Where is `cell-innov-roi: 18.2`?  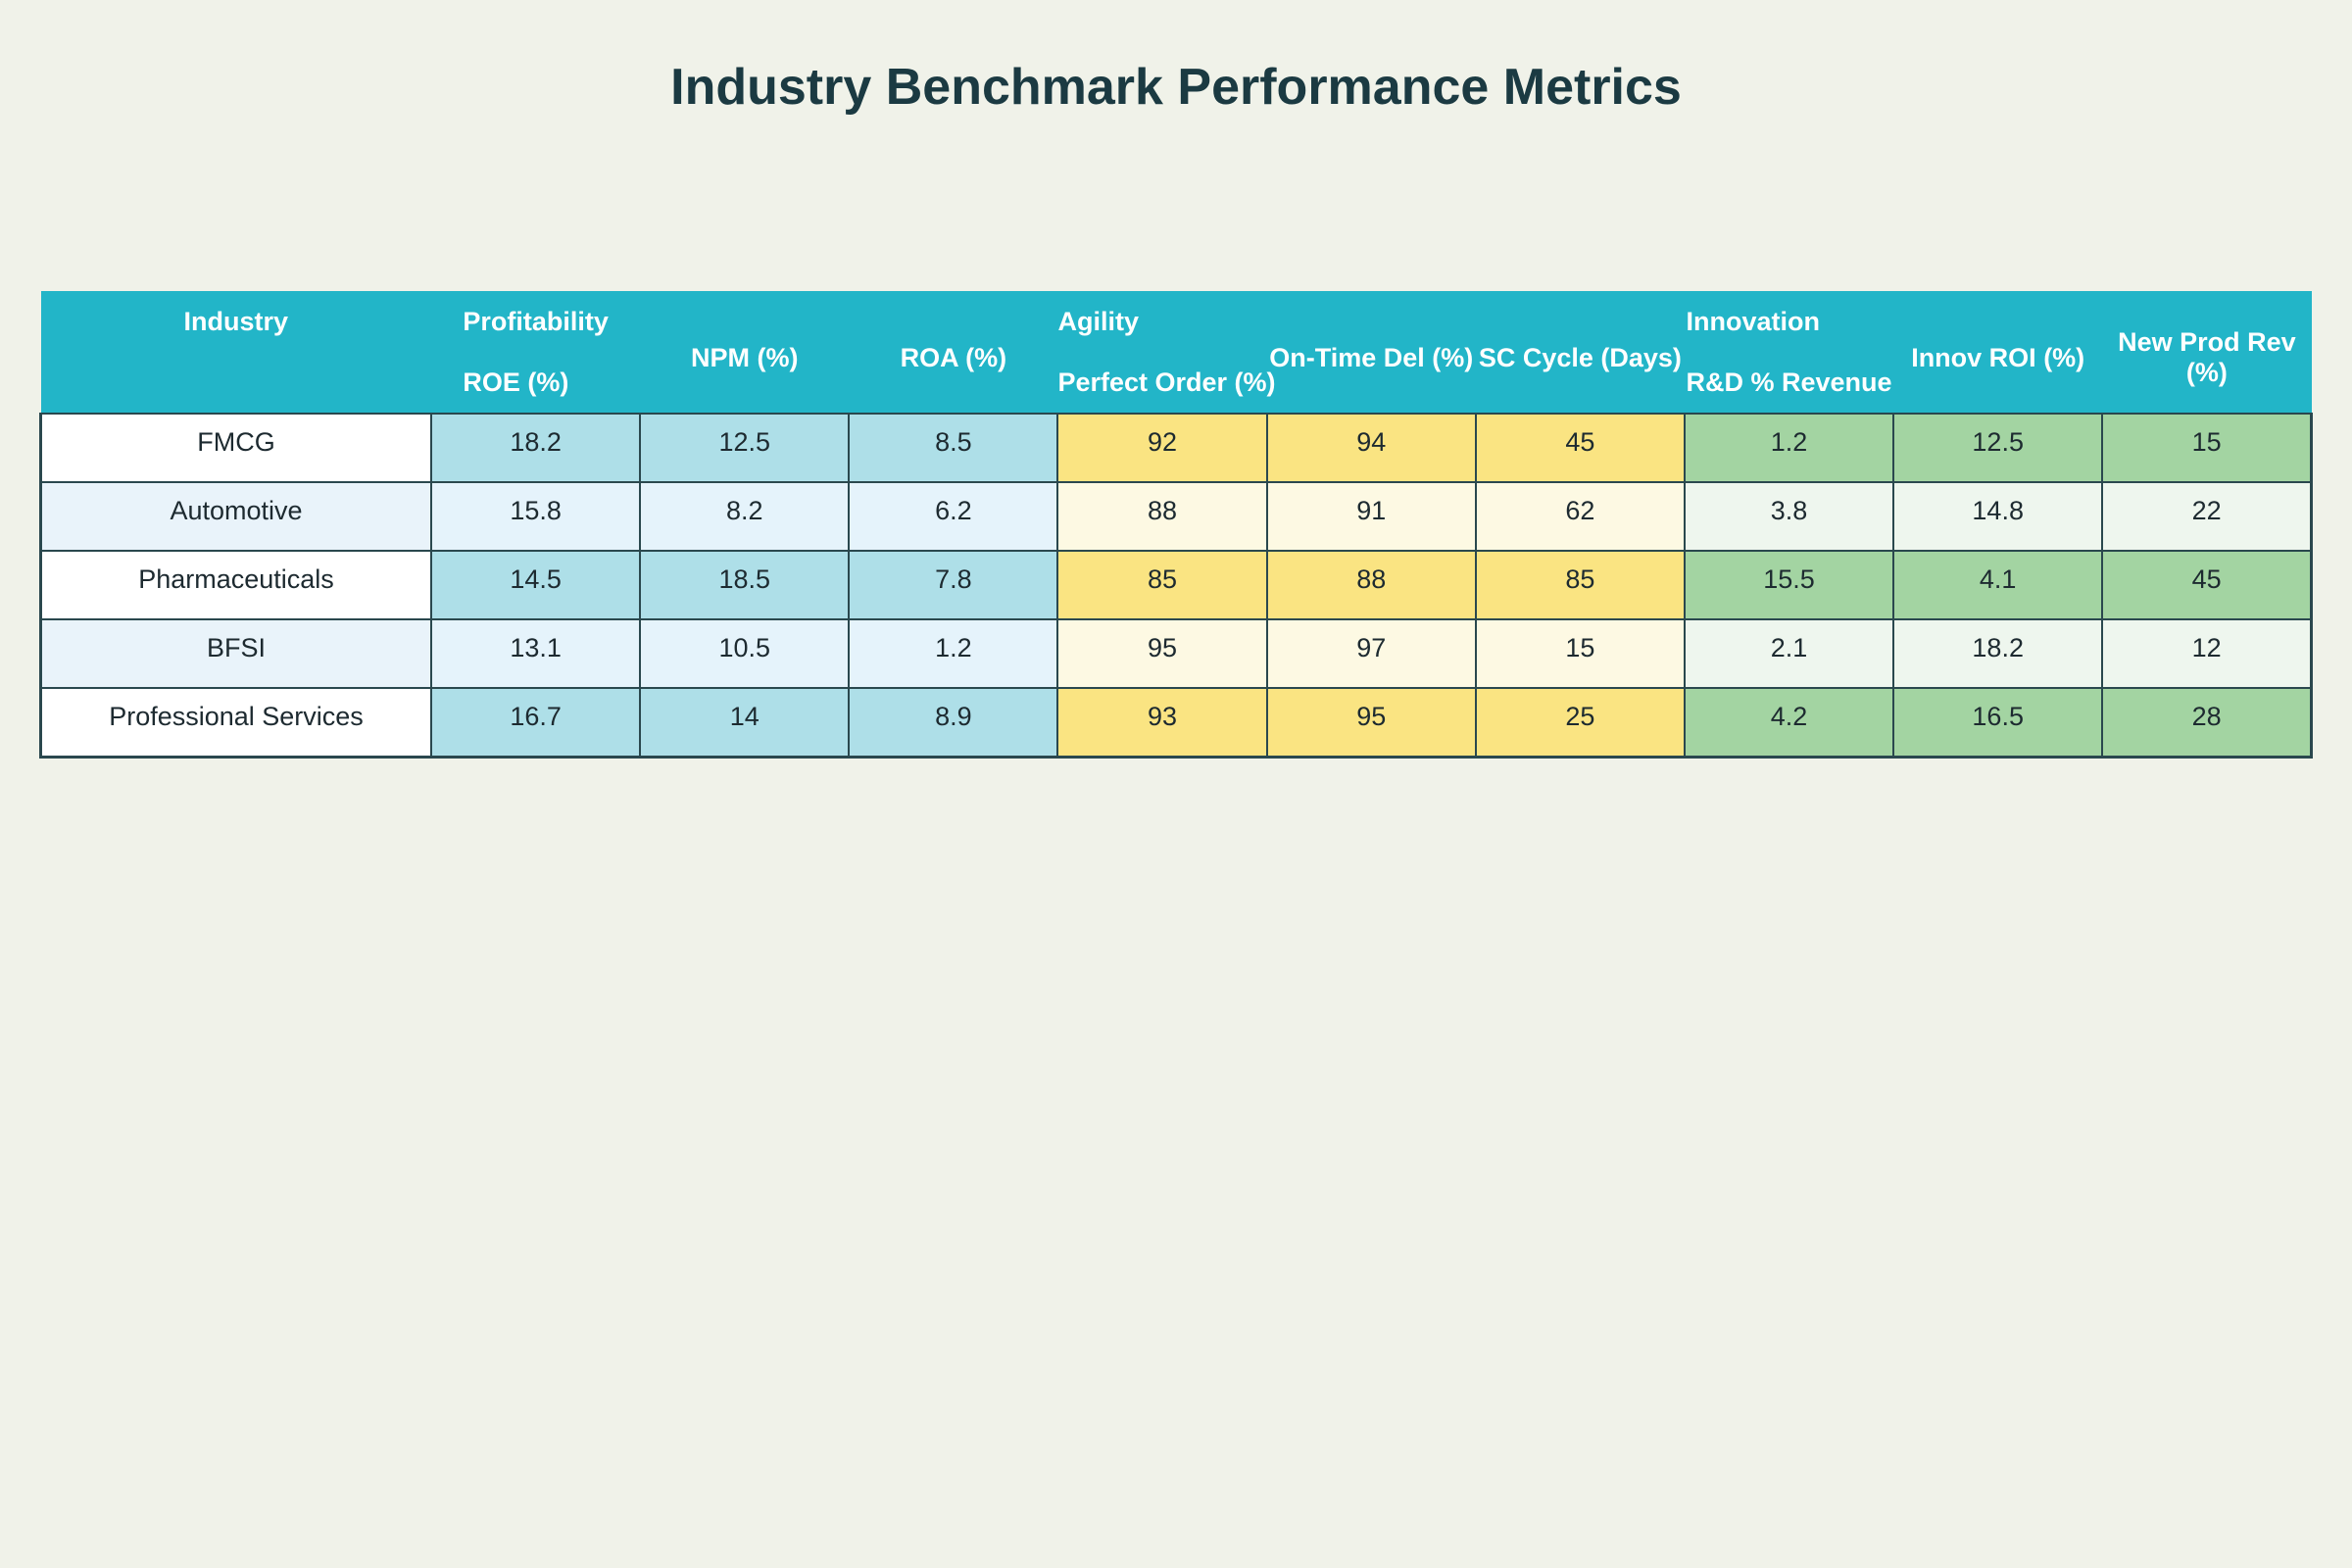
cell-innov-roi: 18.2 is located at coordinates (1998, 653).